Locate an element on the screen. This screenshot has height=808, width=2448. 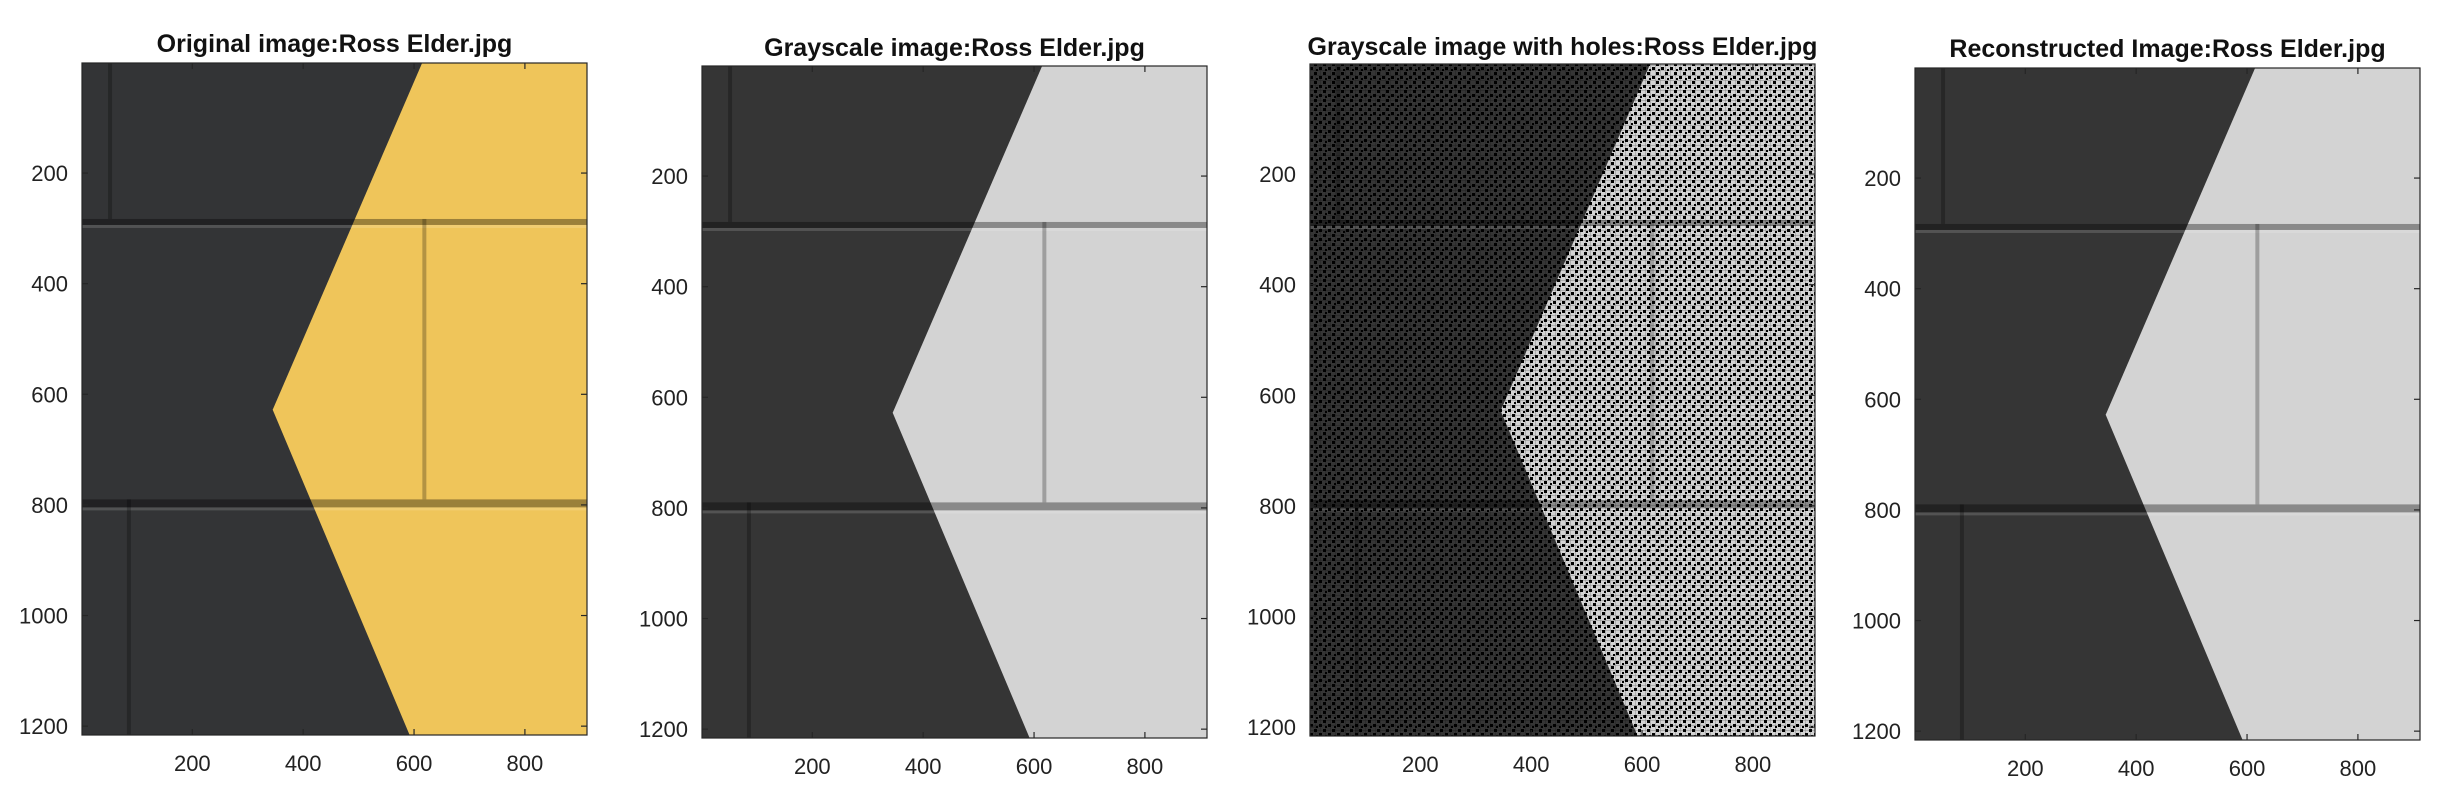
panel-title: Grayscale image:Ross Elder.jpg is located at coordinates (954, 48).